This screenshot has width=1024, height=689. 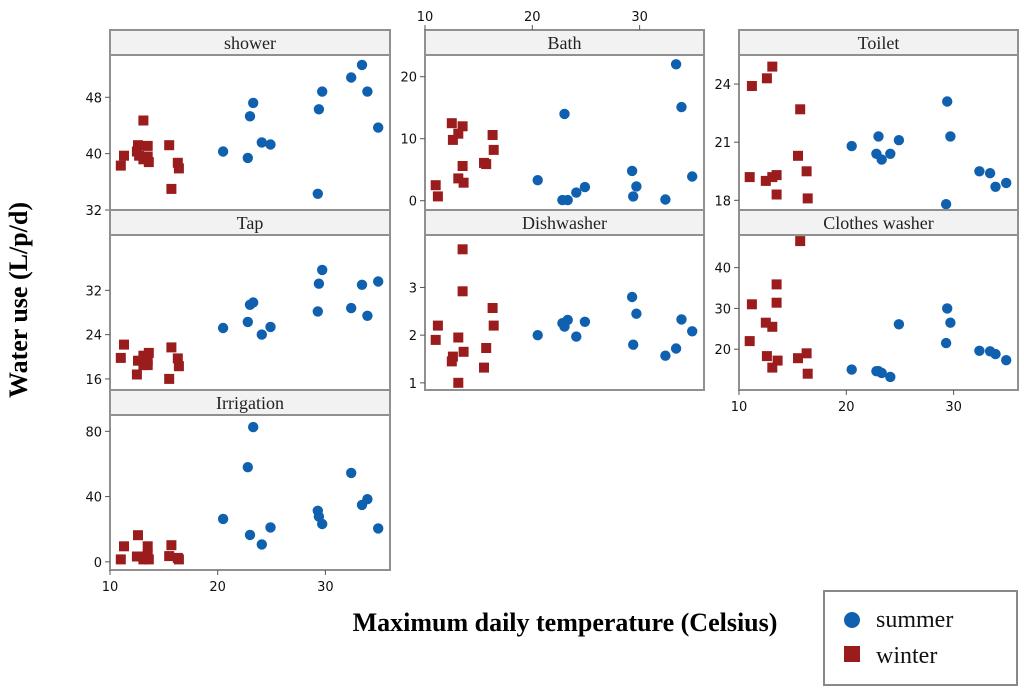 What do you see at coordinates (218, 582) in the screenshot?
I see `x-axis-col-0: 10 20 30` at bounding box center [218, 582].